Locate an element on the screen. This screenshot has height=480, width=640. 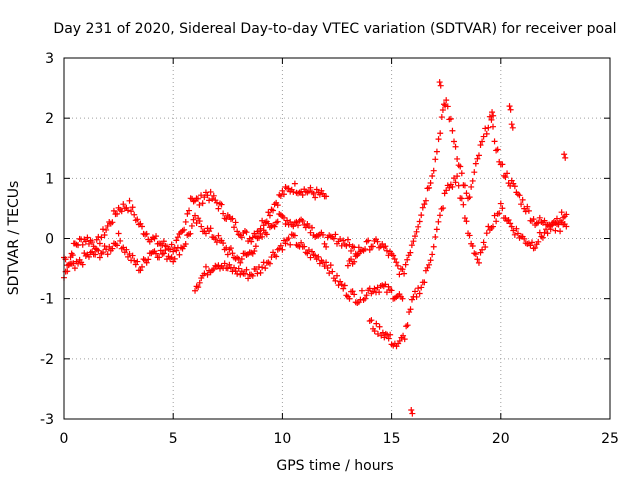
x-tick-label: 15 is located at coordinates (392, 439).